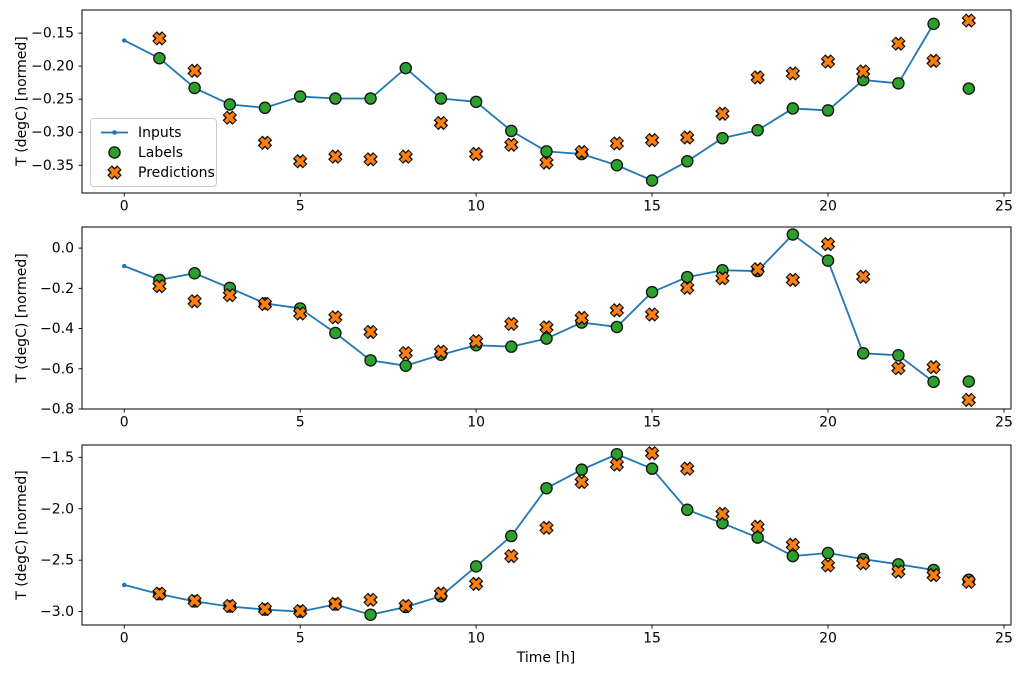  What do you see at coordinates (114, 152) in the screenshot?
I see `labels-marker-swatch` at bounding box center [114, 152].